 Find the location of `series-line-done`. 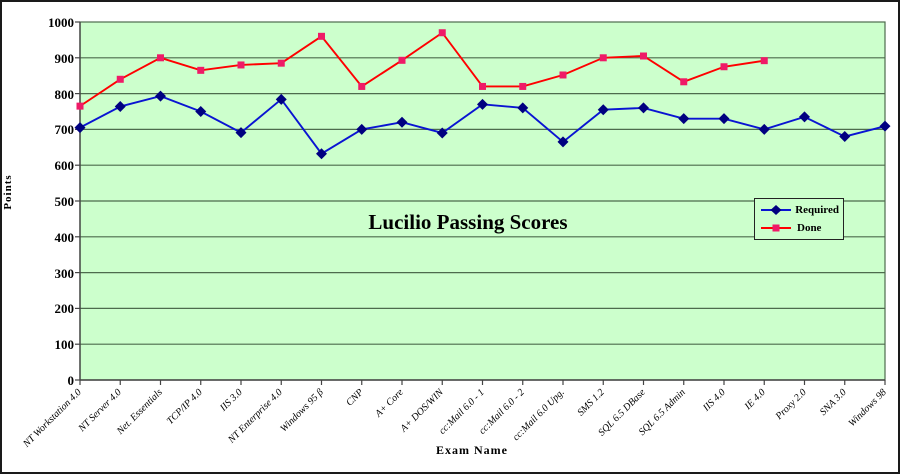

series-line-done is located at coordinates (422, 69).